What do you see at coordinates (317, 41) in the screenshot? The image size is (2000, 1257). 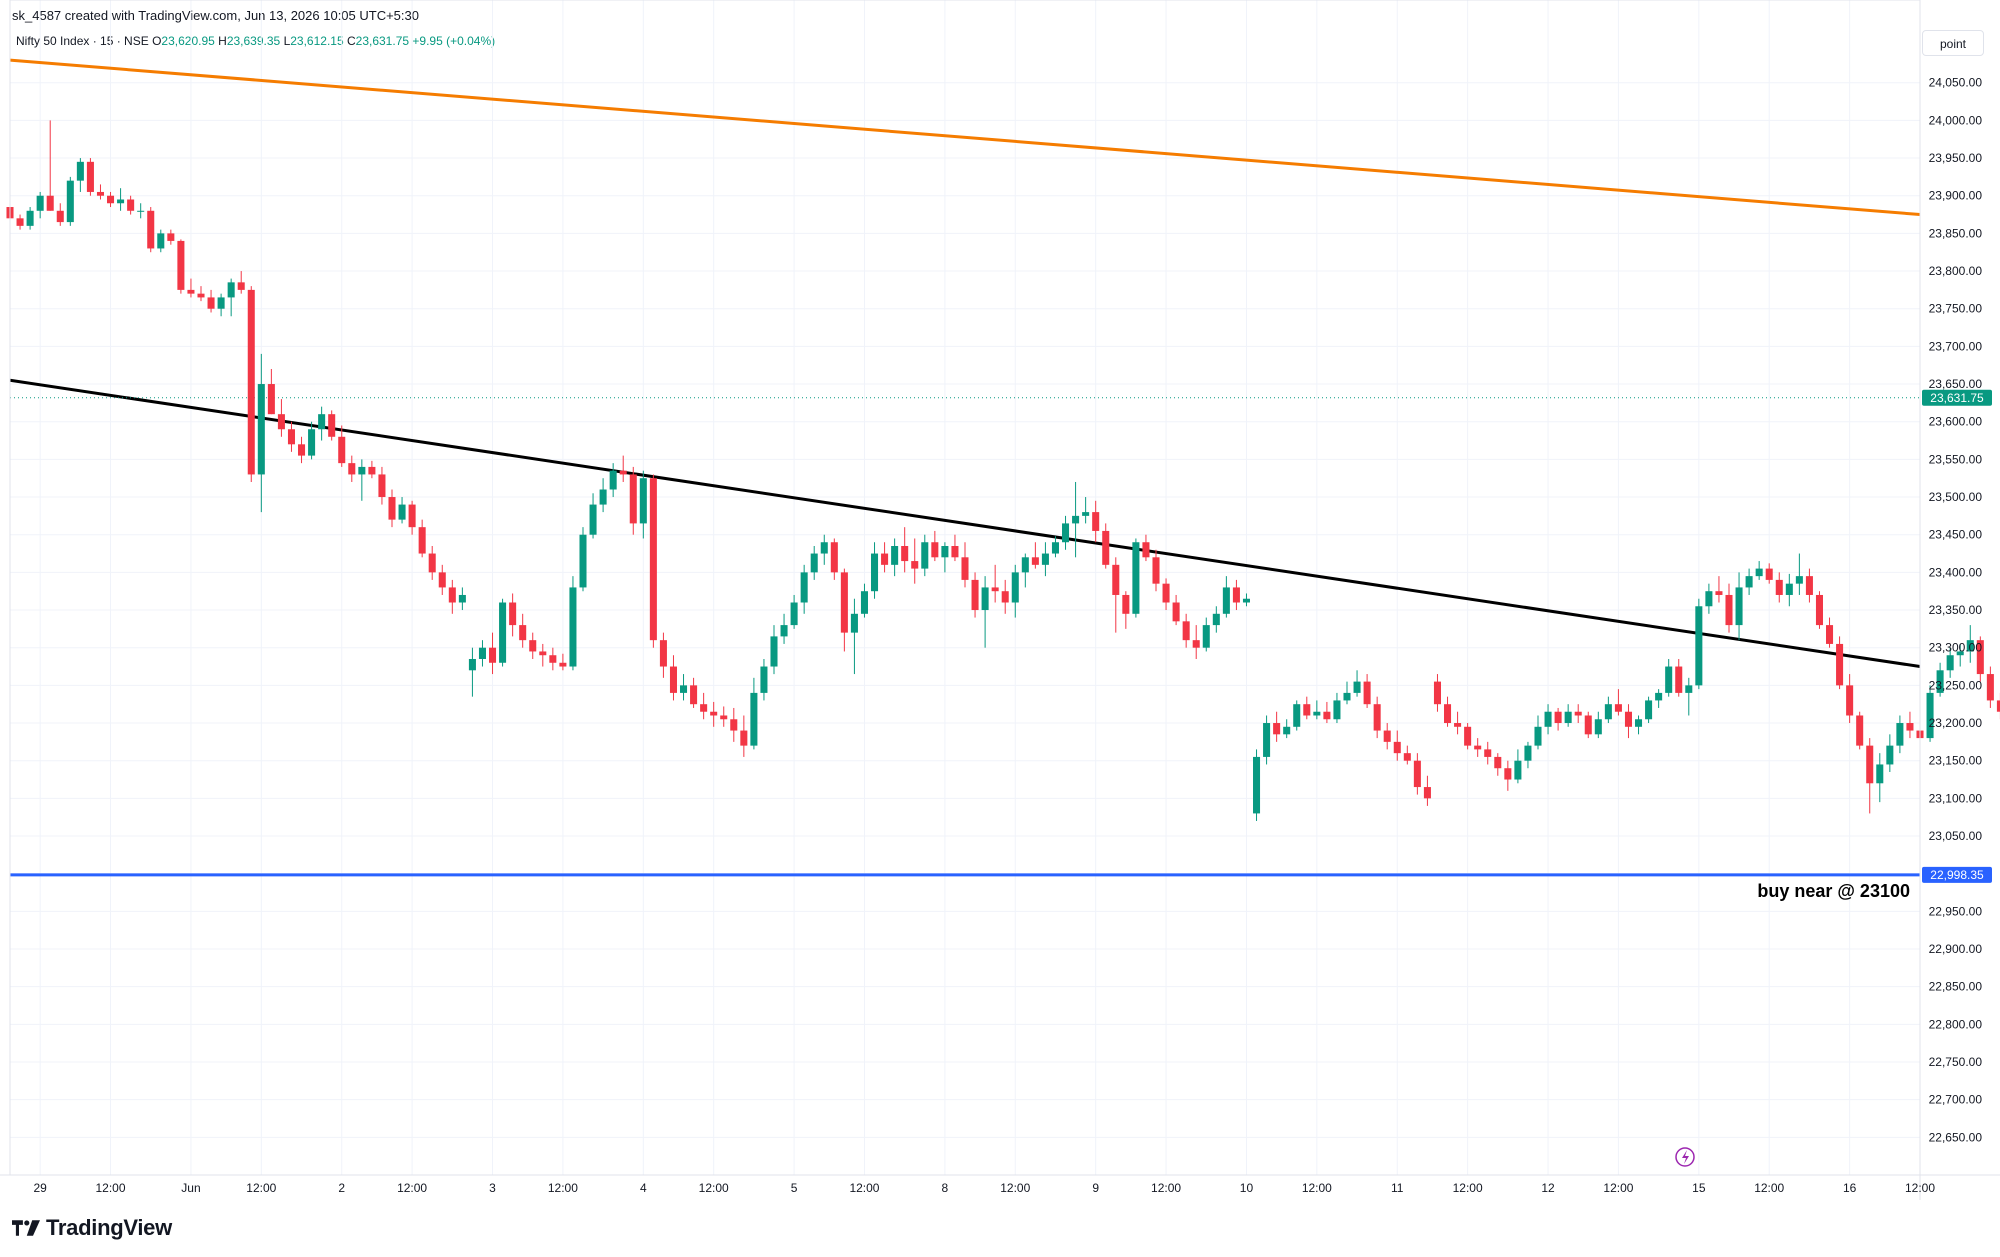 I see `low-value: 23,612.15` at bounding box center [317, 41].